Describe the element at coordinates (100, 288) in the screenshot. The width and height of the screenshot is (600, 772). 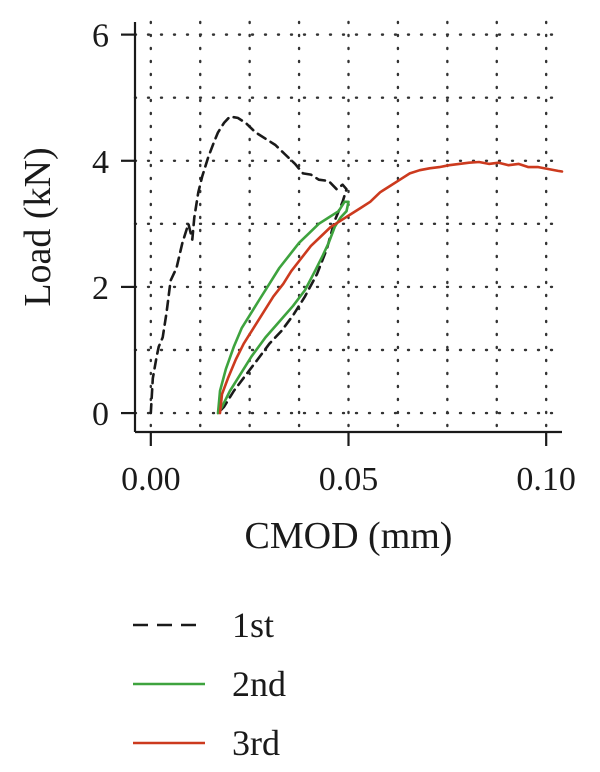
I see `y-tick-label-1: 2` at that location.